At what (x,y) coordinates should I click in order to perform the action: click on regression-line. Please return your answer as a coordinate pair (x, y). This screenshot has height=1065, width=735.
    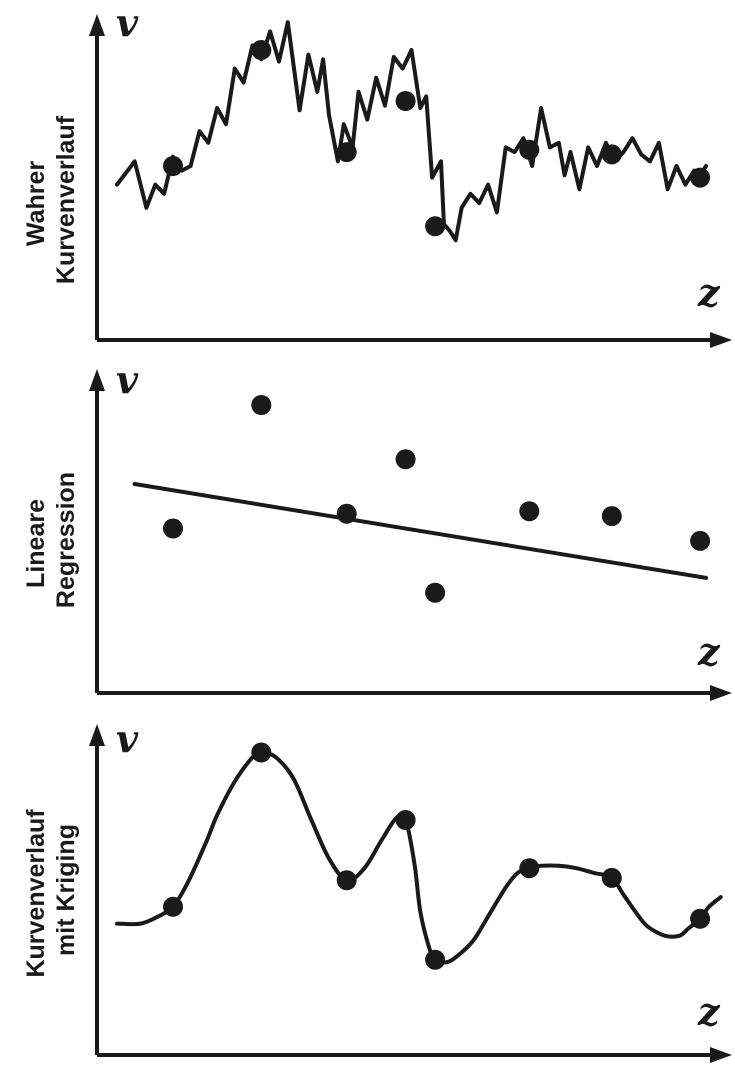
    Looking at the image, I should click on (420, 531).